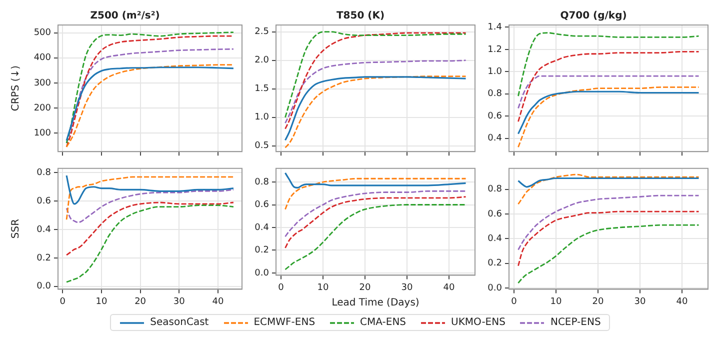 The height and width of the screenshot is (342, 720). I want to click on chart-title: Q700 (g/kg), so click(593, 16).